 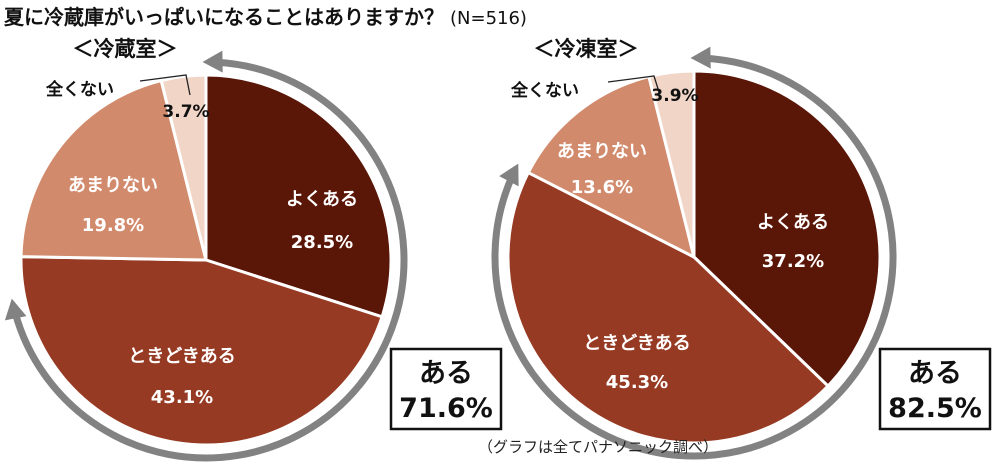 I want to click on slice-value-never: 3.7%, so click(x=185, y=112).